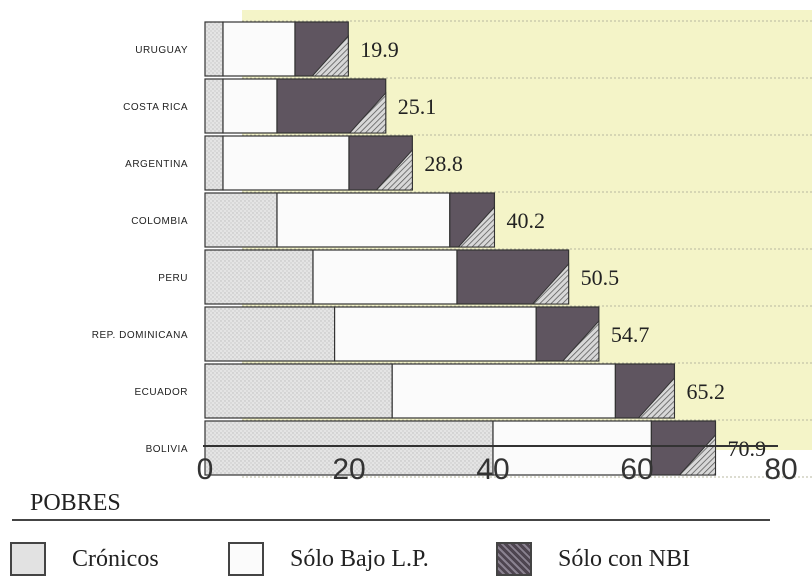 The height and width of the screenshot is (581, 812). Describe the element at coordinates (246, 559) in the screenshot. I see `legend-swatch-bajo-lp` at that location.